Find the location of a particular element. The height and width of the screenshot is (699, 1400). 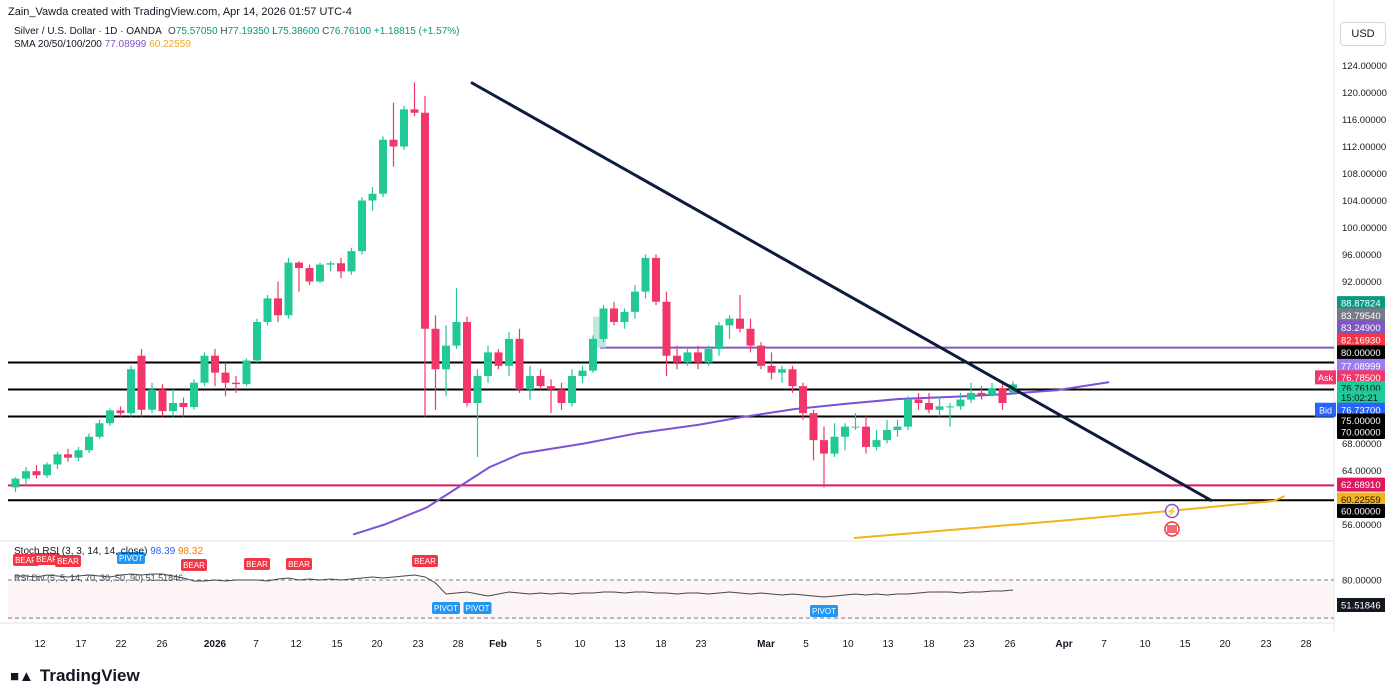

price-label: 83.24900 is located at coordinates (1361, 328).